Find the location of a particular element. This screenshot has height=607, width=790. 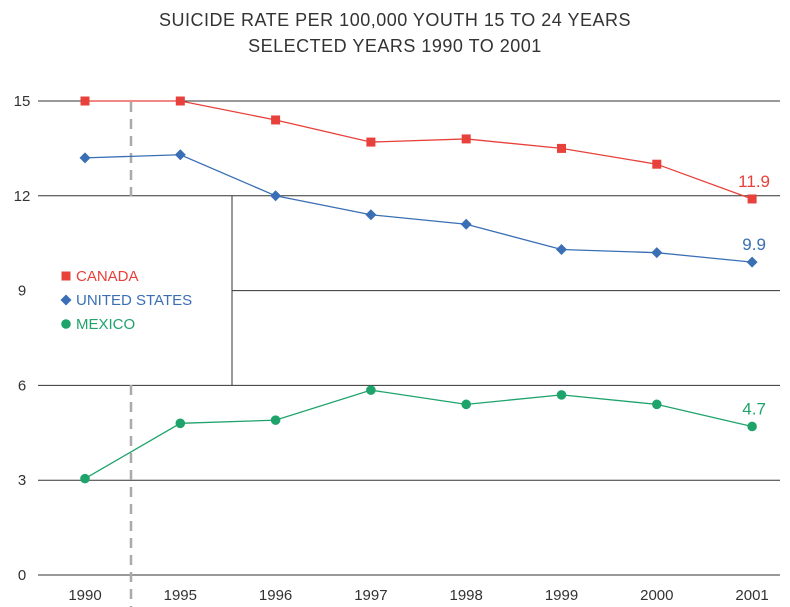

x-tick-label: 2001 is located at coordinates (751, 595).